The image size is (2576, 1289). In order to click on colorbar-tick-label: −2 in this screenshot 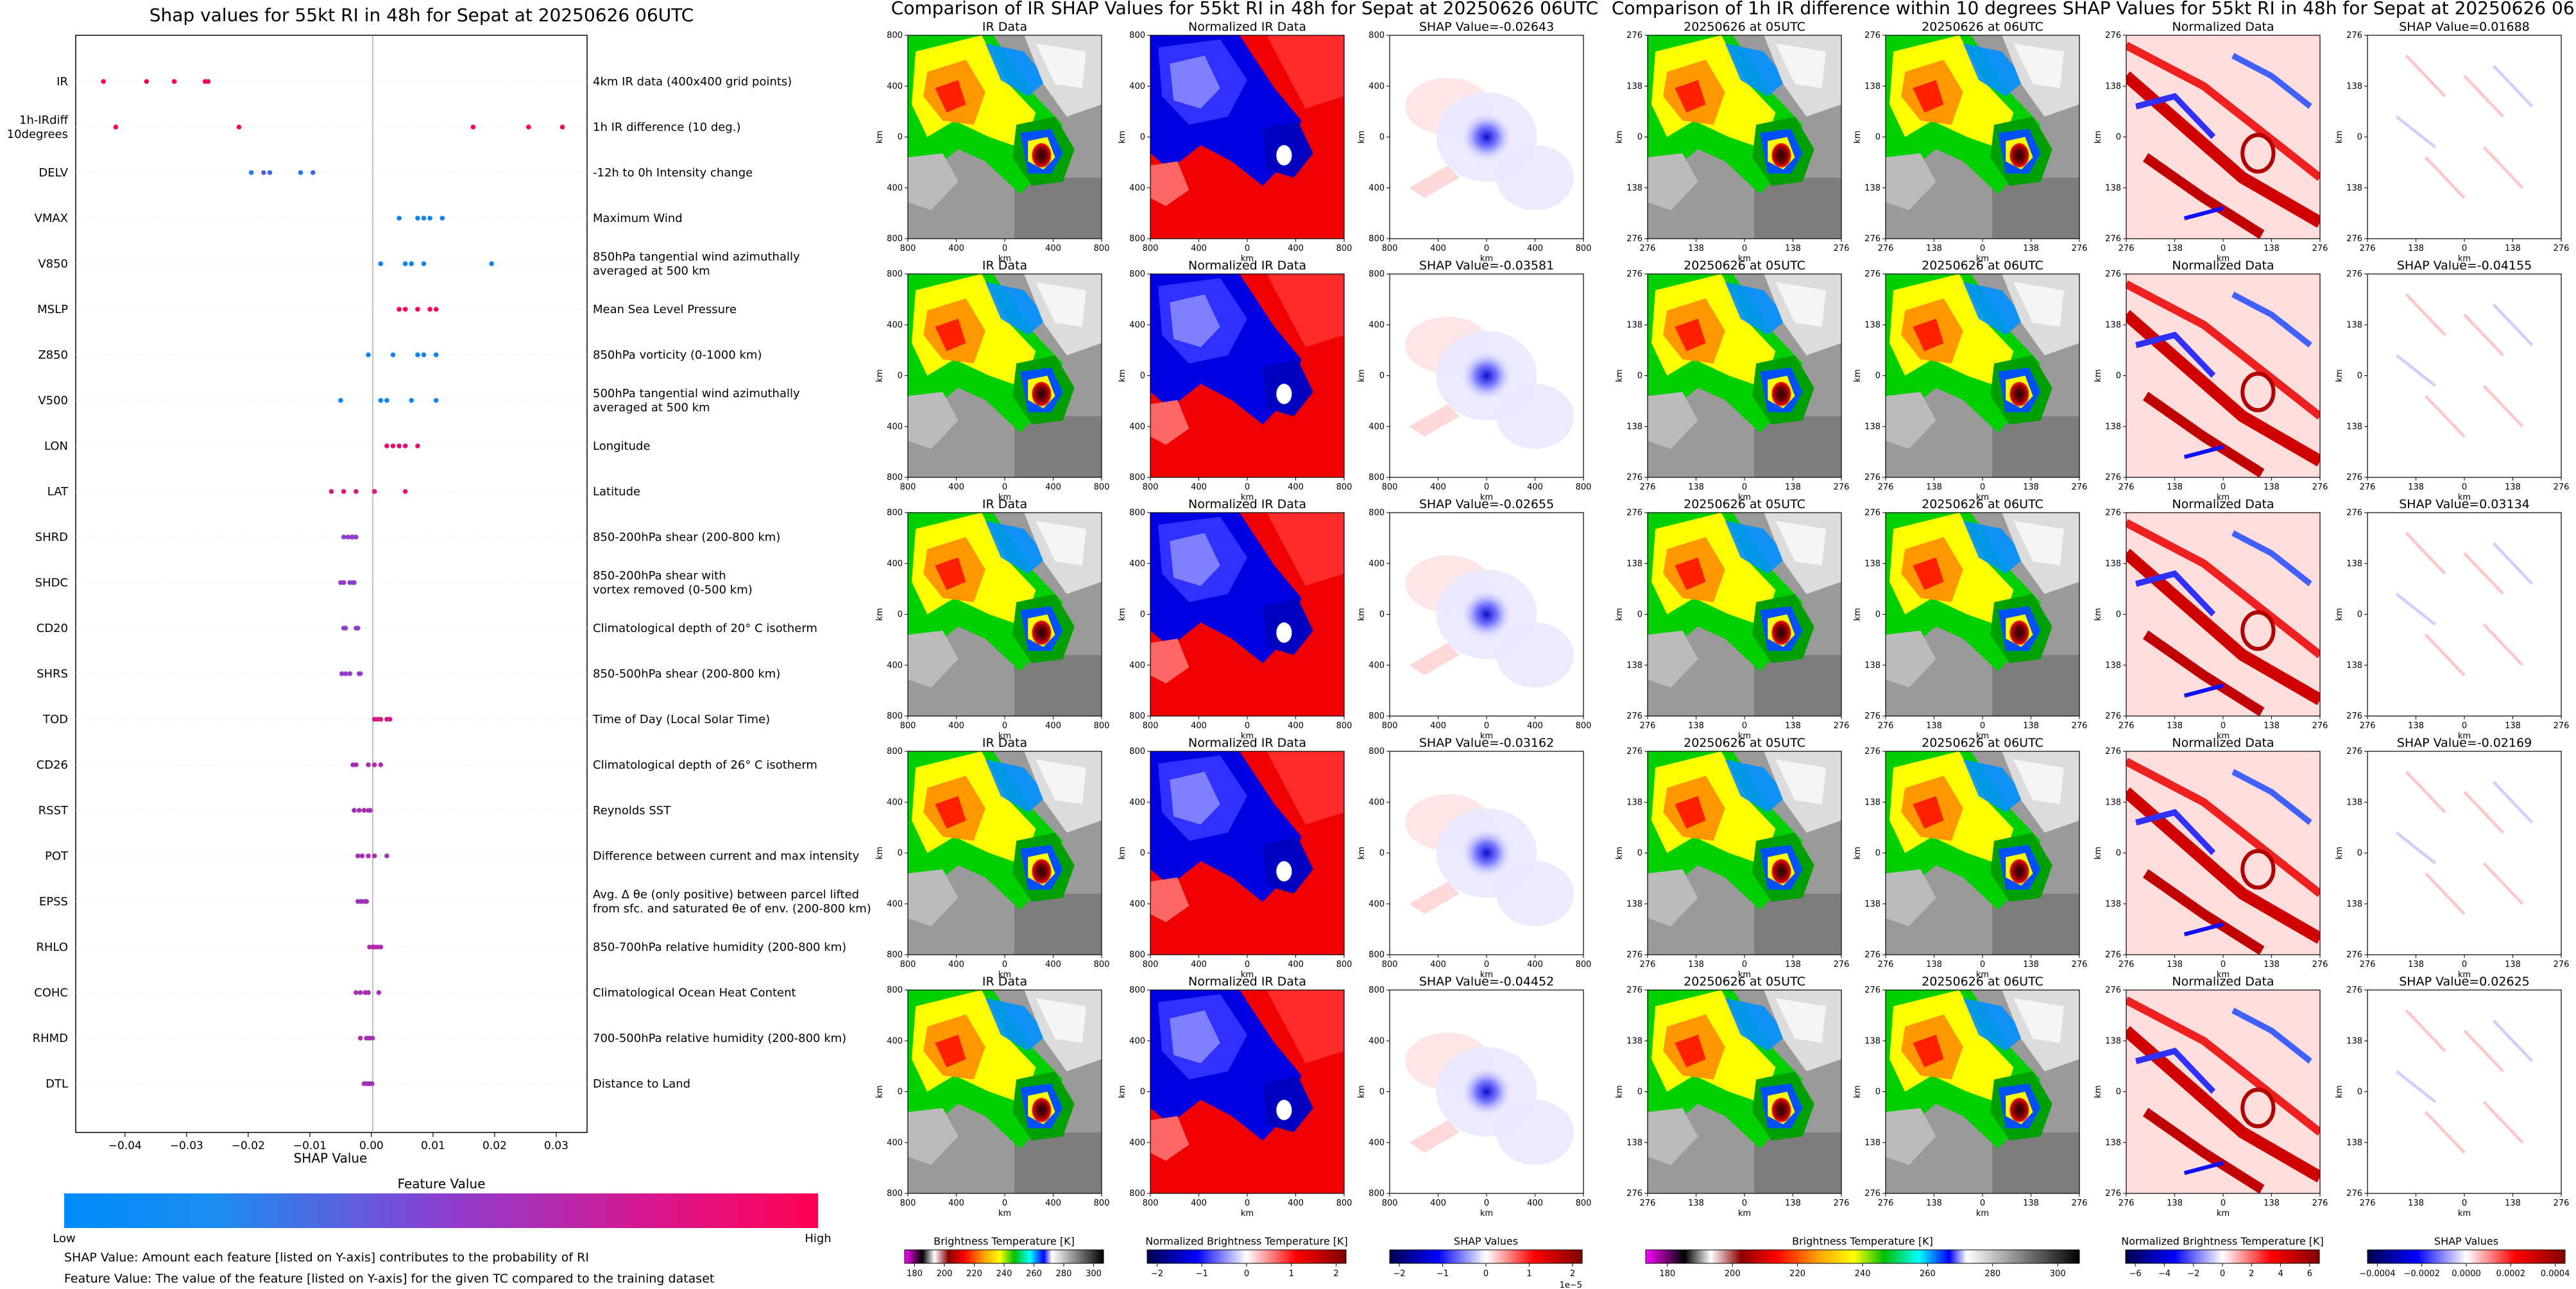, I will do `click(1399, 1274)`.